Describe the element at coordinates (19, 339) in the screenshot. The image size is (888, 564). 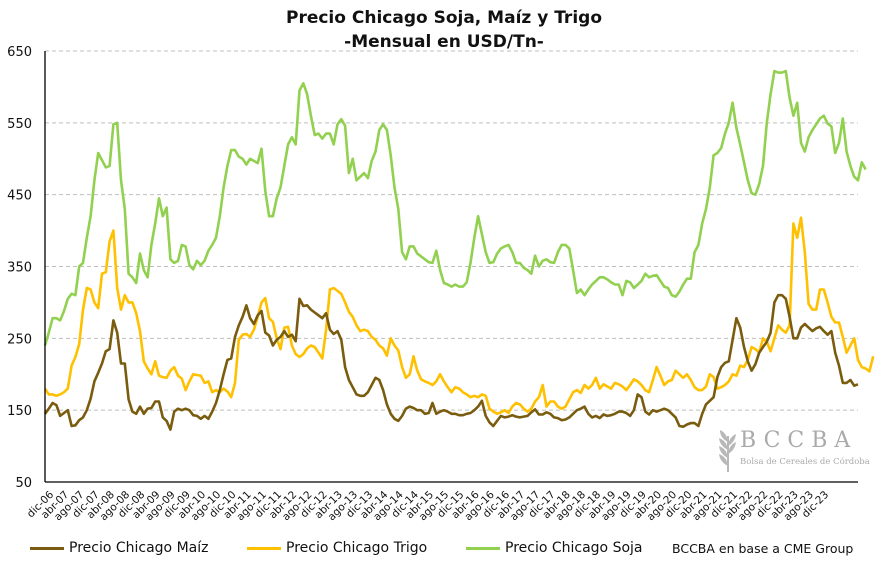
I see `y-tick-label: 250` at that location.